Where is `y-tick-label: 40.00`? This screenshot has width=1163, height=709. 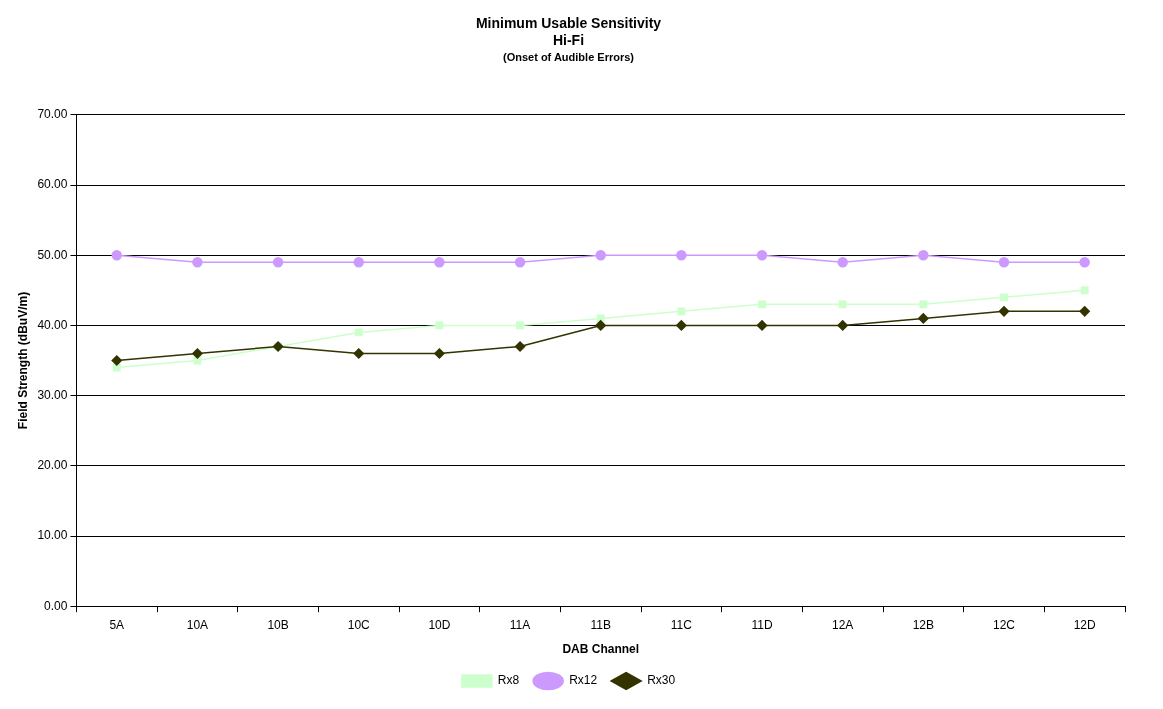
y-tick-label: 40.00 is located at coordinates (52, 324).